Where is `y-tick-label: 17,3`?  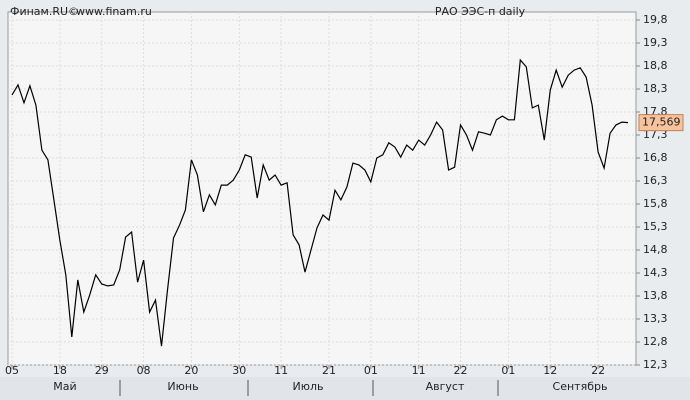
y-tick-label: 17,3 is located at coordinates (655, 134).